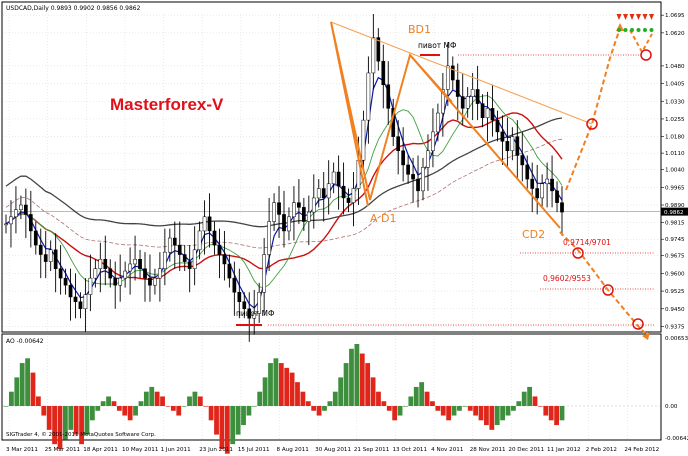 The image size is (688, 456). Describe the element at coordinates (675, 154) in the screenshot. I see `y-tick-label: 1.0110` at that location.